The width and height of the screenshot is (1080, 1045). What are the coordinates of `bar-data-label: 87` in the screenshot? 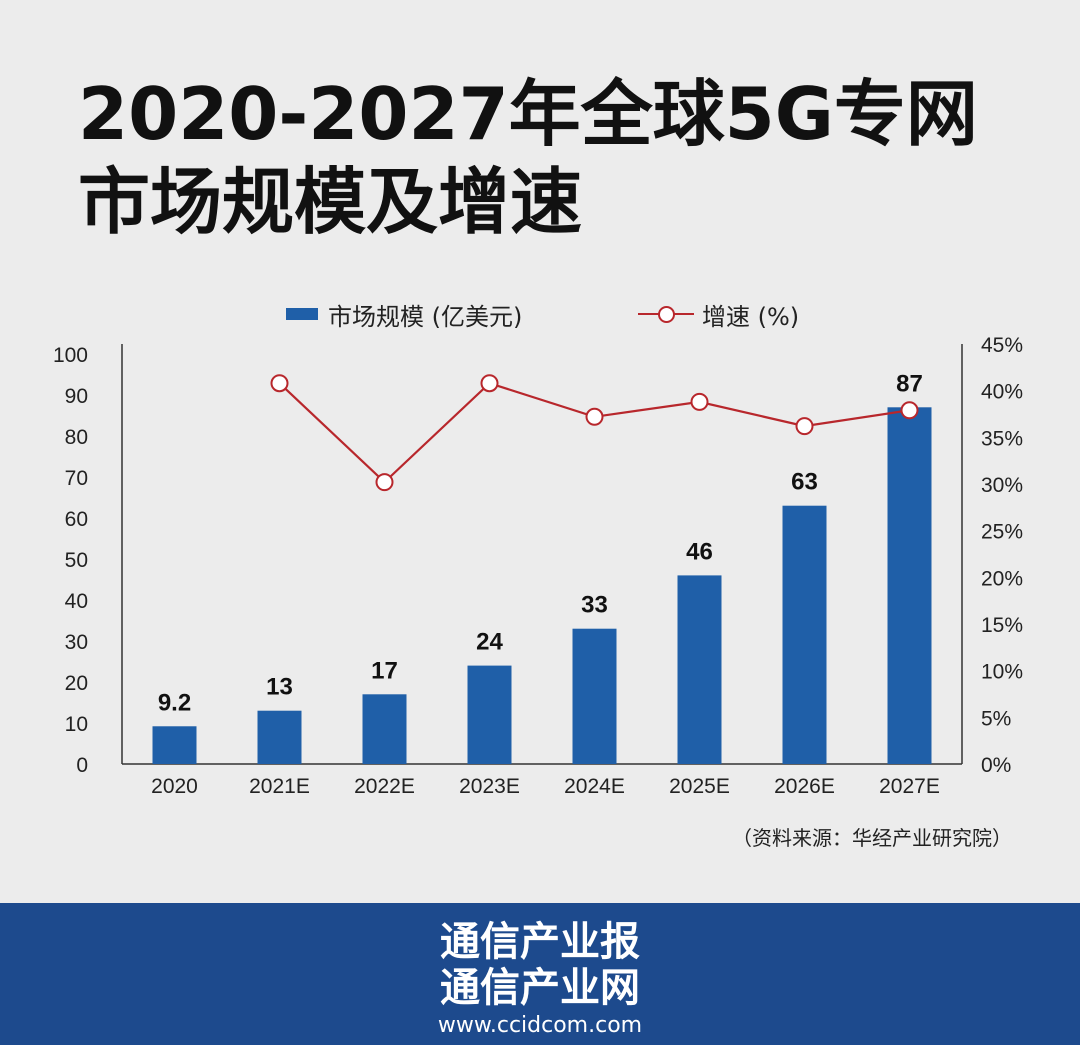 It's located at (909, 383).